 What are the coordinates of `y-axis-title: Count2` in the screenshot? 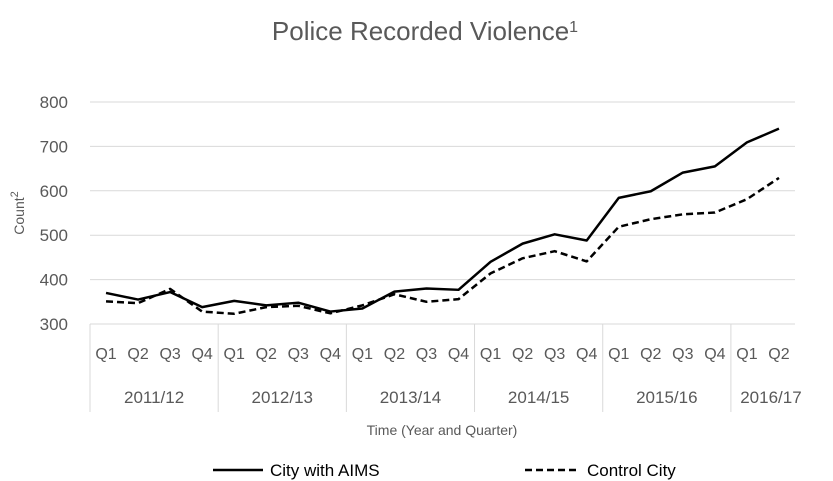 It's located at (18, 212).